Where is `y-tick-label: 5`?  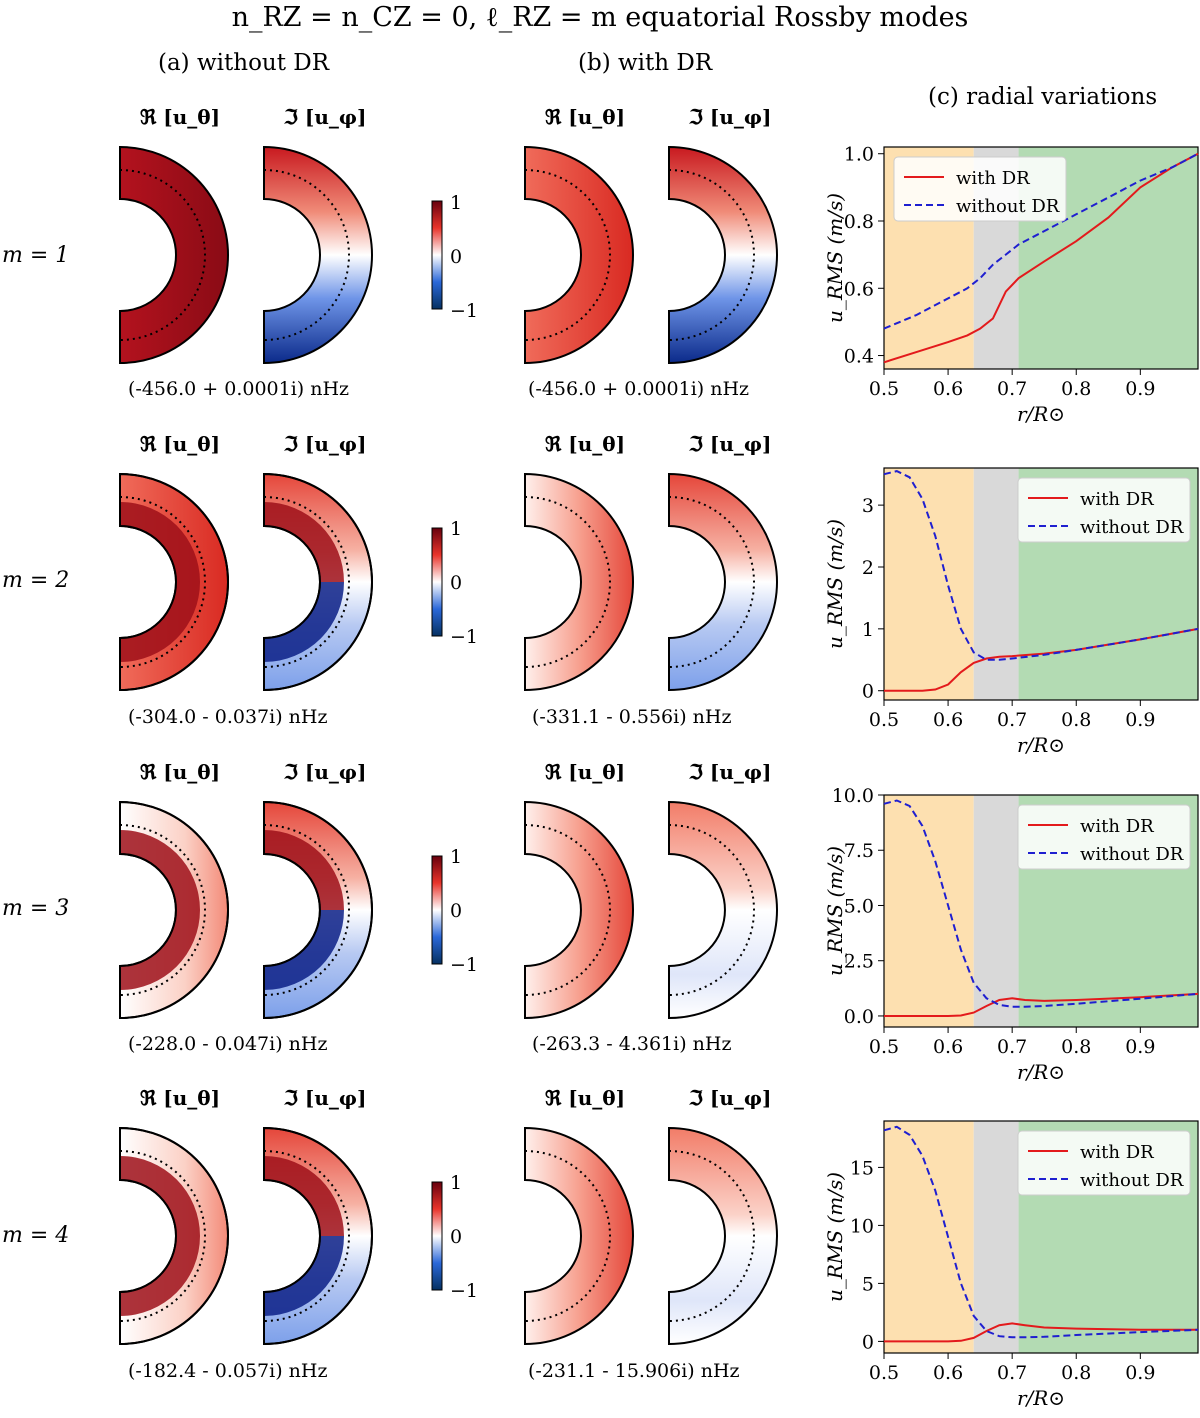
y-tick-label: 5 is located at coordinates (868, 1284).